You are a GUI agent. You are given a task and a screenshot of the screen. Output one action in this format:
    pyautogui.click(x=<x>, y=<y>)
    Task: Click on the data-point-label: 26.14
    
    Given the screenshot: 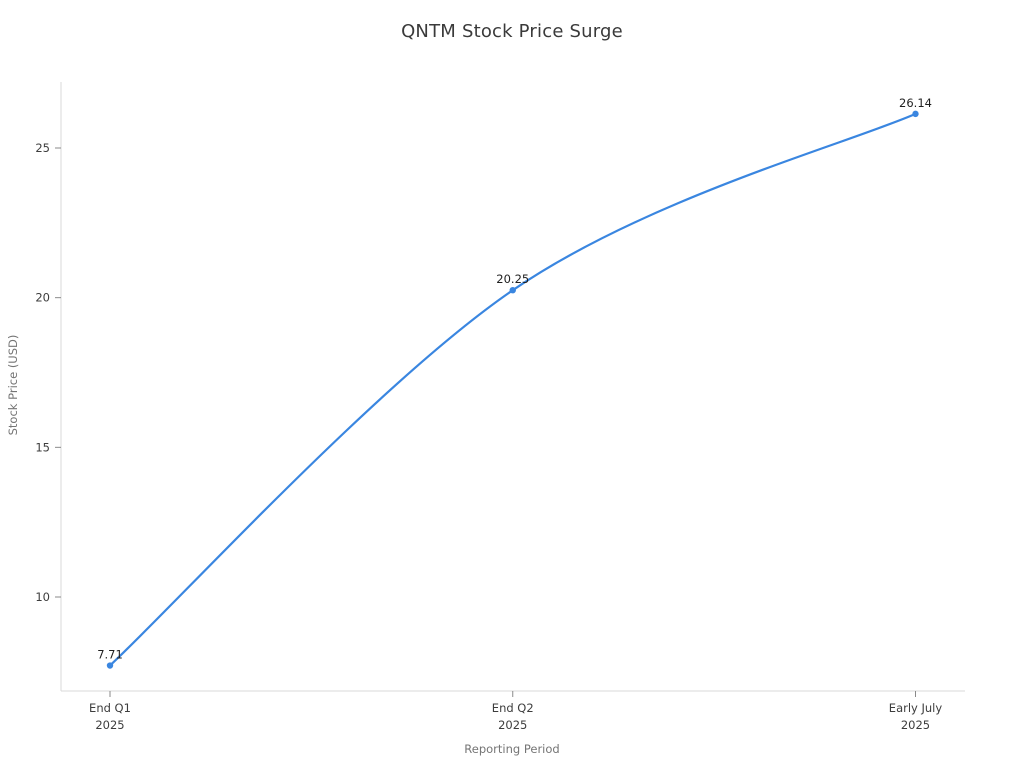 What is the action you would take?
    pyautogui.click(x=915, y=103)
    